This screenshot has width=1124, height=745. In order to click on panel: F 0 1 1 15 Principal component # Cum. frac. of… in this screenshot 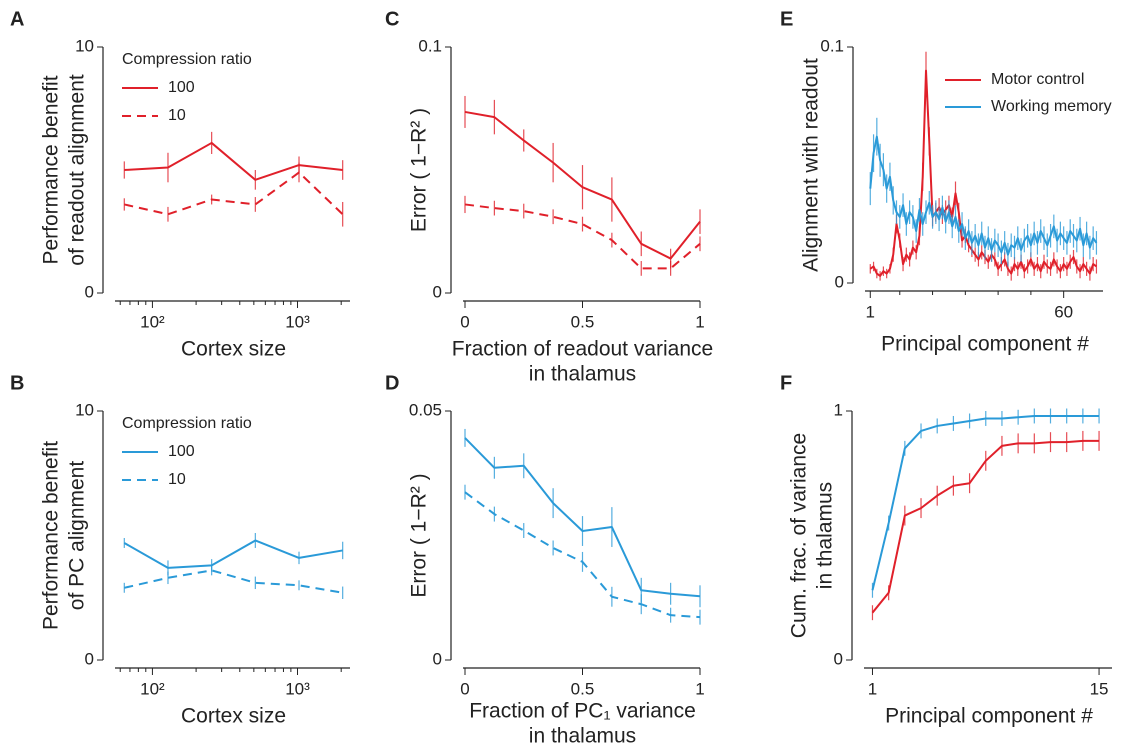, I will do `click(946, 550)`.